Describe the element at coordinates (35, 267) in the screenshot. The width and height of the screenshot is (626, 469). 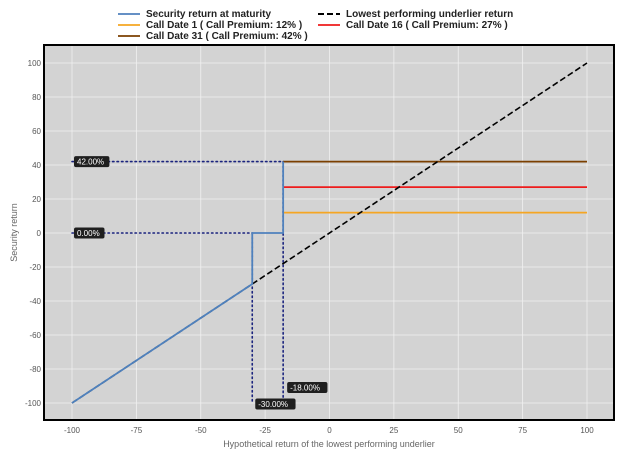
I see `y-tick-label: -20` at that location.